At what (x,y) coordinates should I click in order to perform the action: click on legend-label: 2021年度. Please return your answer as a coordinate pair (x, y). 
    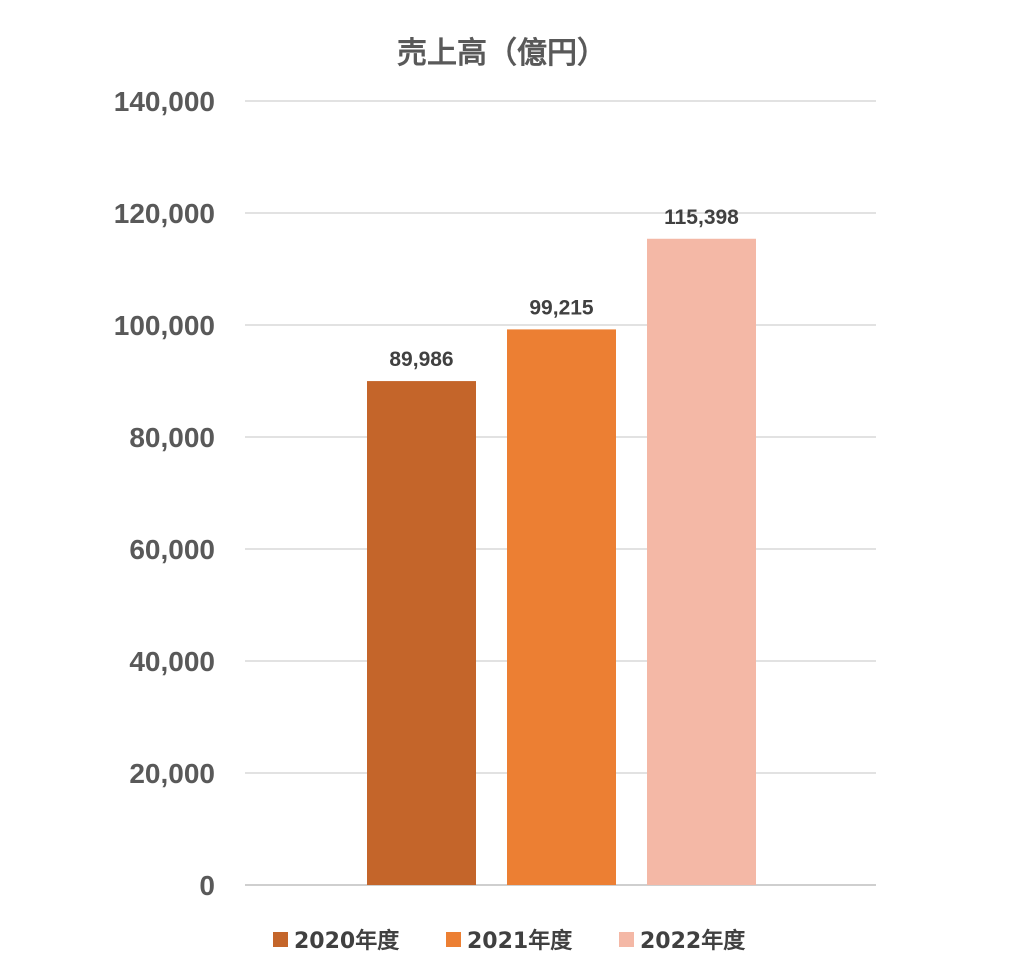
    Looking at the image, I should click on (520, 941).